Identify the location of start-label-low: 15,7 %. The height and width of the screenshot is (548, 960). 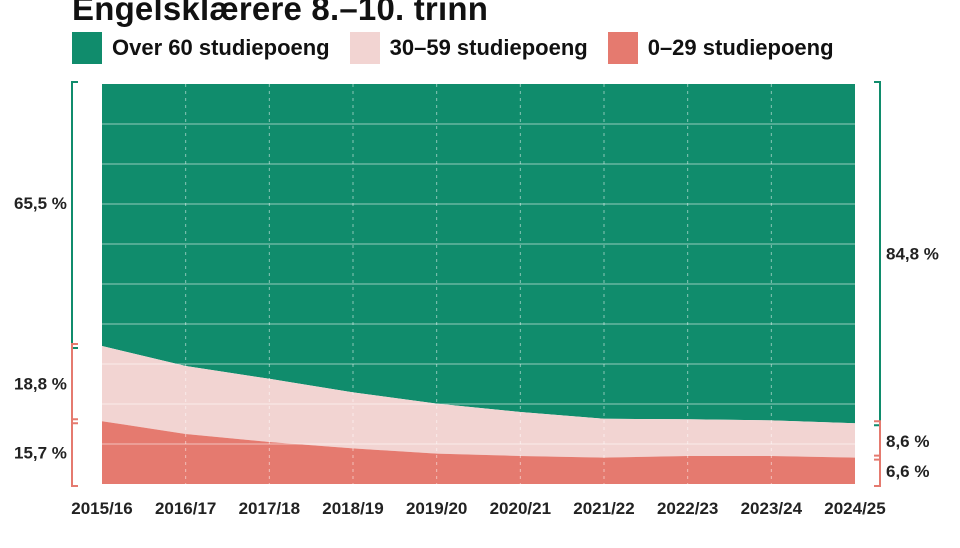
(40, 453).